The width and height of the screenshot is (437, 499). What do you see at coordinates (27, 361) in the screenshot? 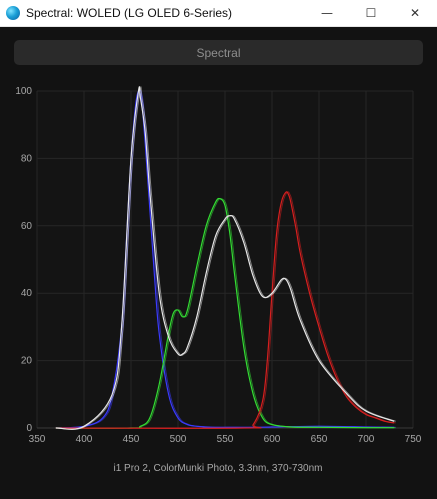
I see `y-tick-label: 20` at bounding box center [27, 361].